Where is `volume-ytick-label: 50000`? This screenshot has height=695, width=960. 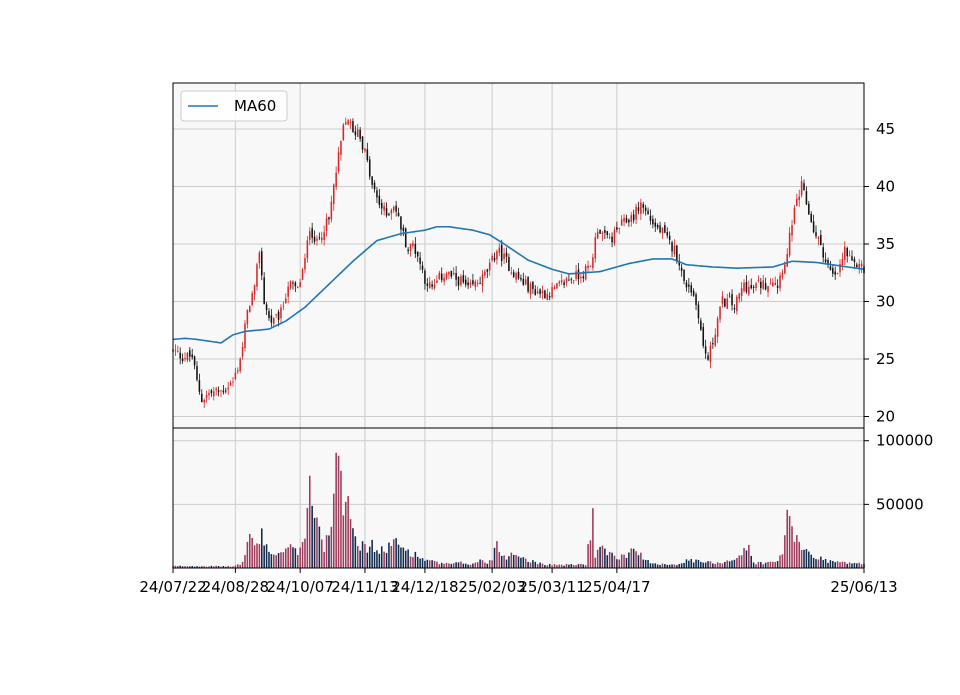
volume-ytick-label: 50000 is located at coordinates (900, 504).